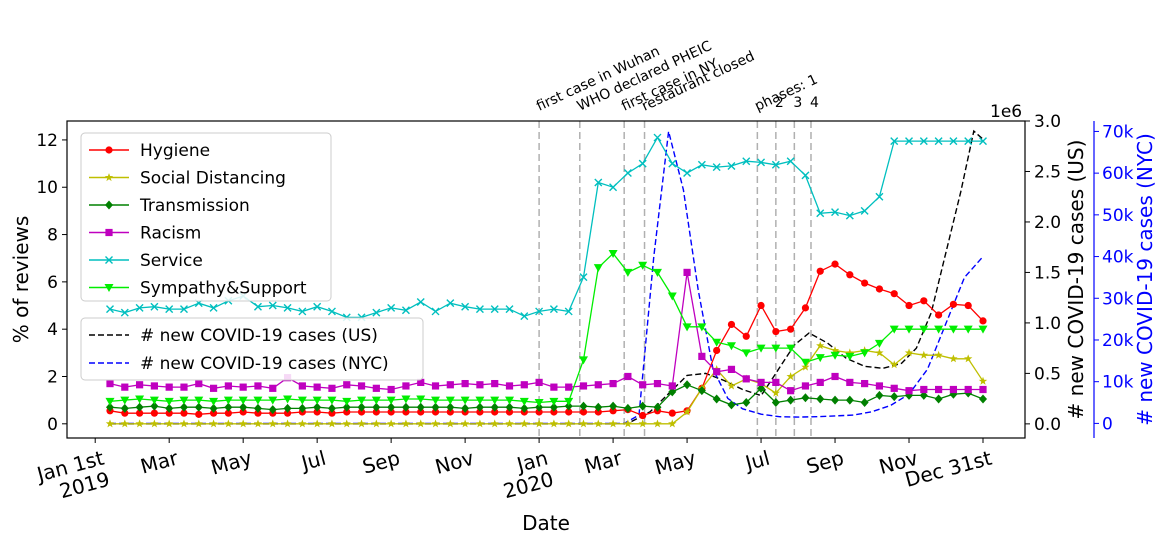 The height and width of the screenshot is (536, 1163). What do you see at coordinates (1107, 424) in the screenshot?
I see `y3-tick-label: 0` at bounding box center [1107, 424].